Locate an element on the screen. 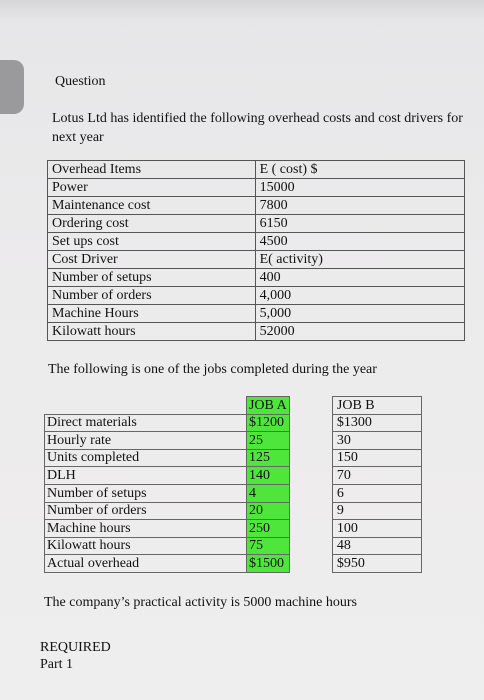 The width and height of the screenshot is (484, 700). job-a-value: 4 is located at coordinates (267, 493).